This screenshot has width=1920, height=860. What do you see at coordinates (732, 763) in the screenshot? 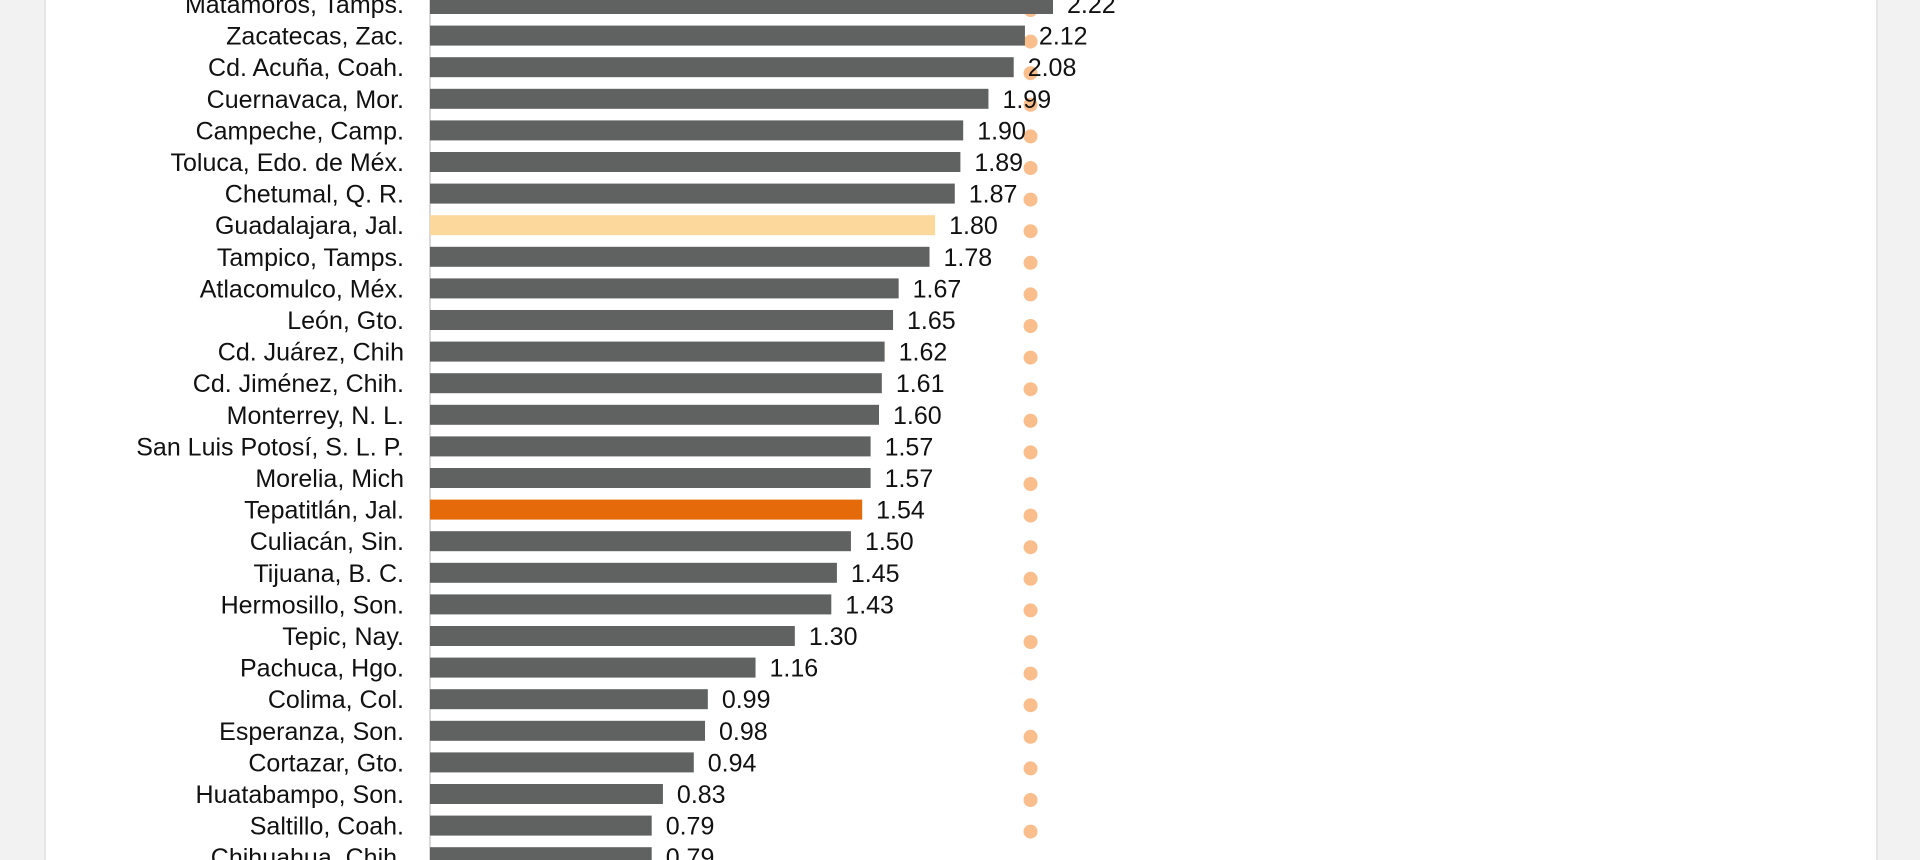
I see `value-label: 0.94` at bounding box center [732, 763].